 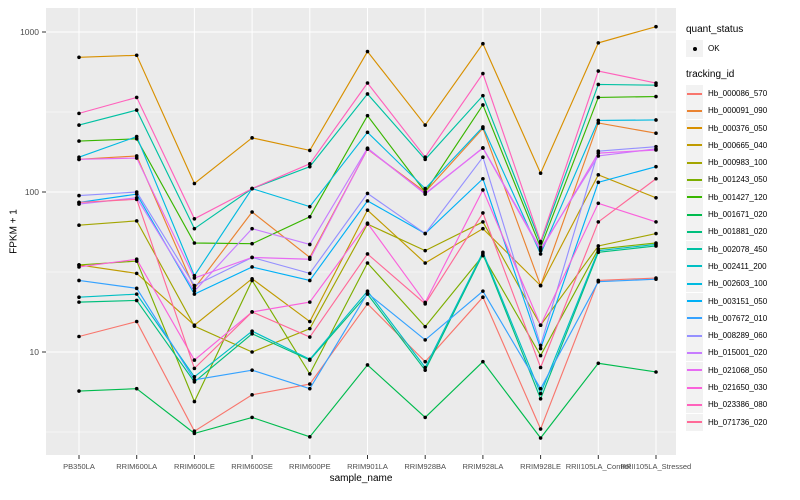 What do you see at coordinates (742, 145) in the screenshot?
I see `legend-item-Hb_000665_040: Hb_000665_040` at bounding box center [742, 145].